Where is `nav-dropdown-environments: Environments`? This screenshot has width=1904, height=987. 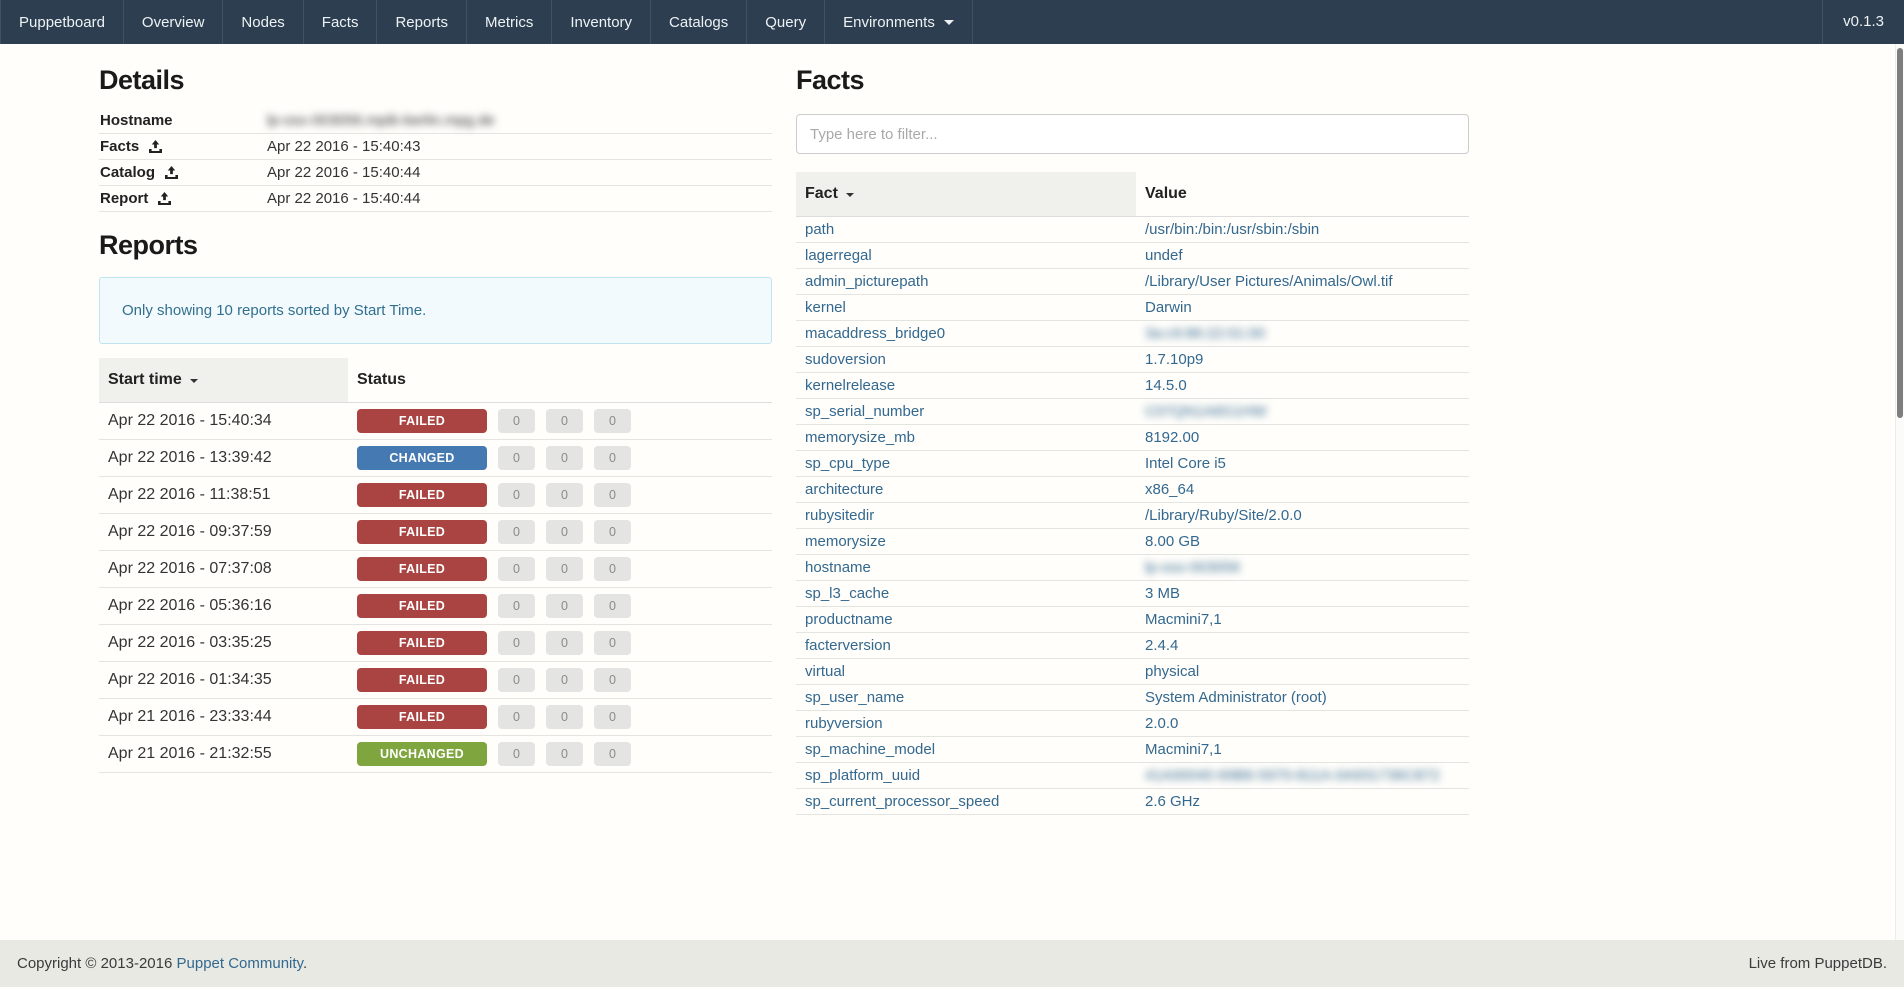 nav-dropdown-environments: Environments is located at coordinates (899, 22).